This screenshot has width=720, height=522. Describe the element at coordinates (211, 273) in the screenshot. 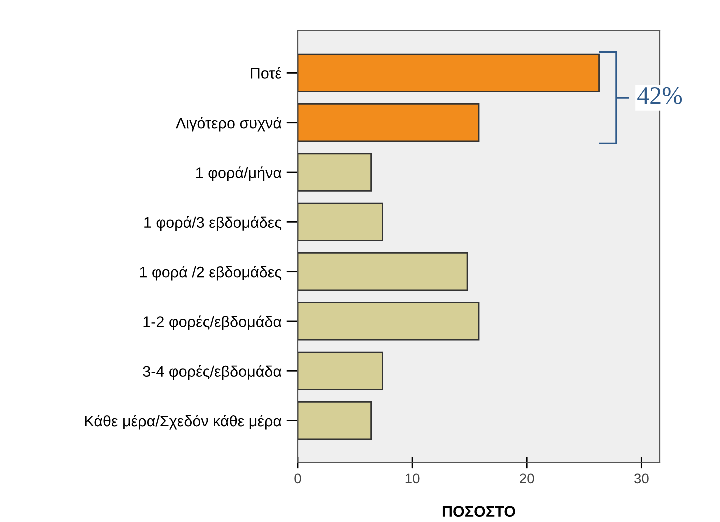

I see `y-tick-label: 1 φορά /2 εβδομάδες` at that location.